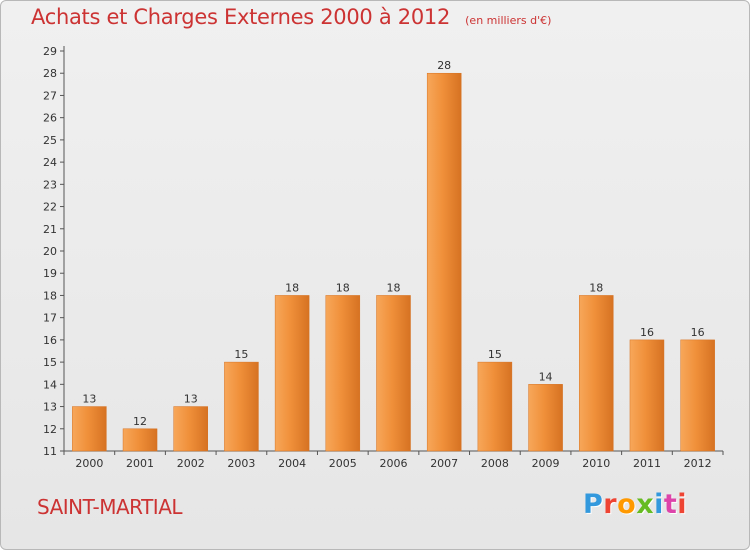  Describe the element at coordinates (444, 262) in the screenshot. I see `bar-2007` at that location.